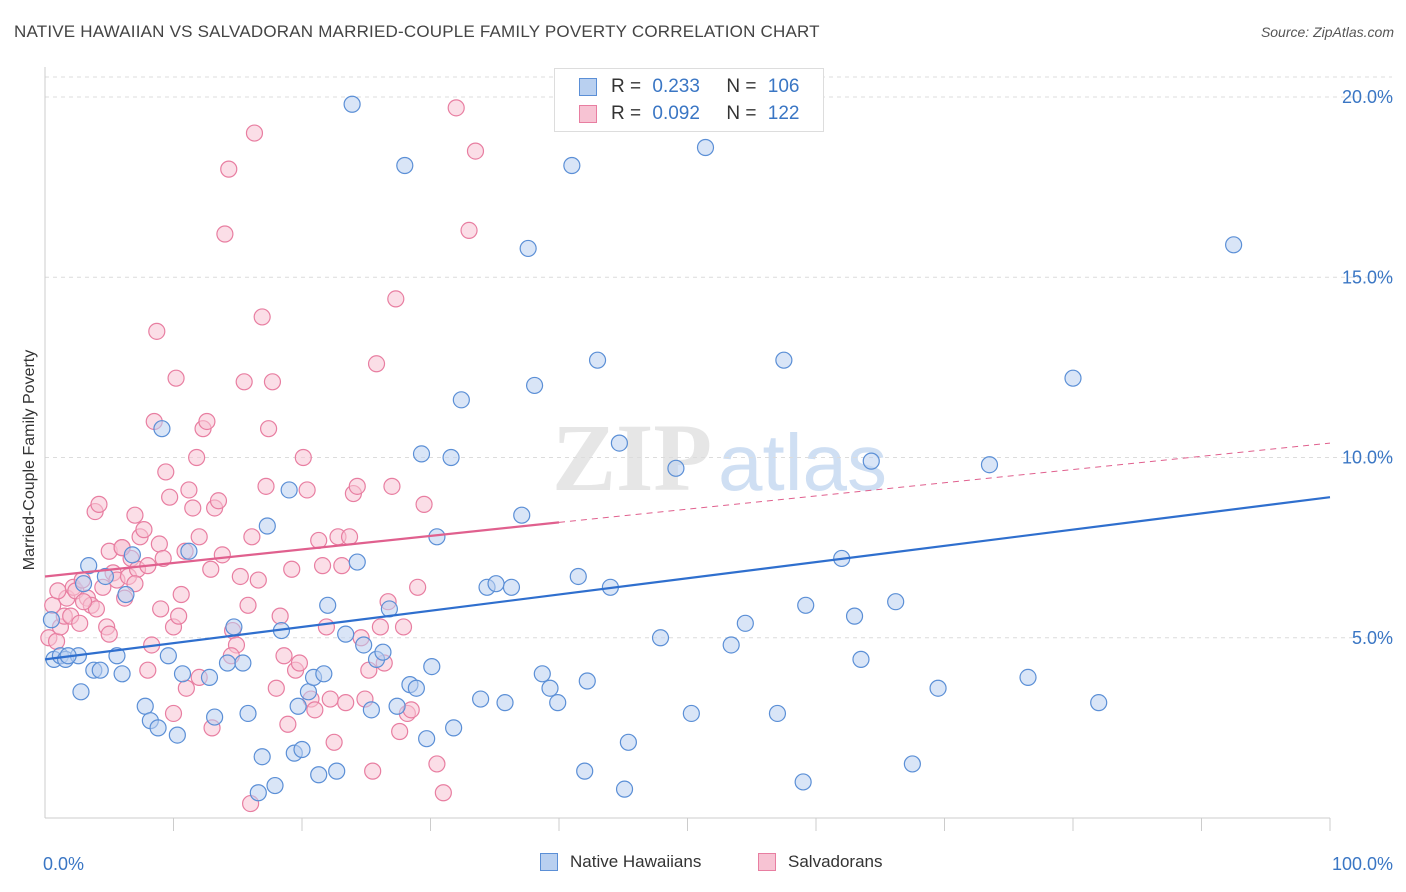  I want to click on bottom-legend-salvadorans: Salvadorans, so click(820, 862).